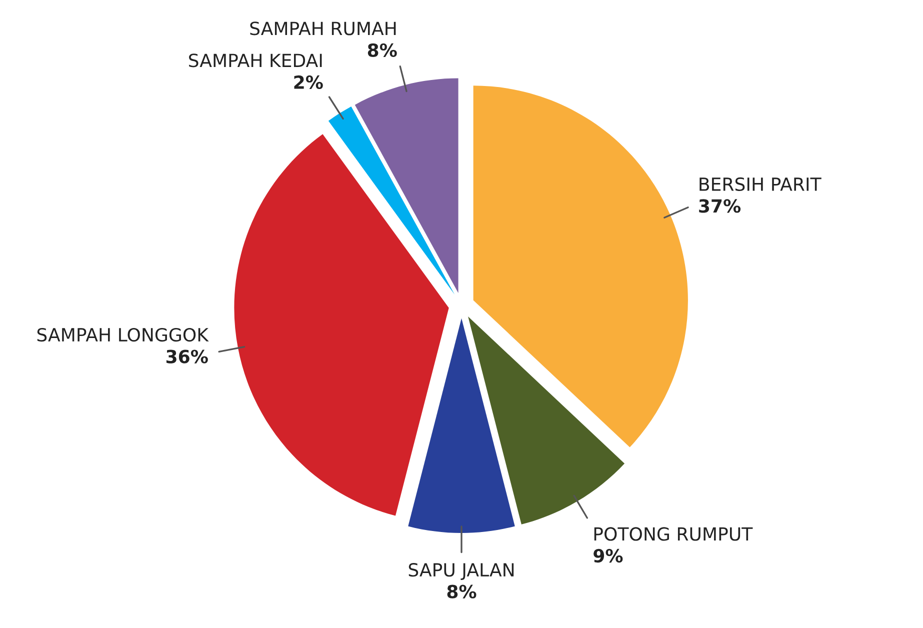  I want to click on slice-label: SAMPAH RUMAH, so click(323, 29).